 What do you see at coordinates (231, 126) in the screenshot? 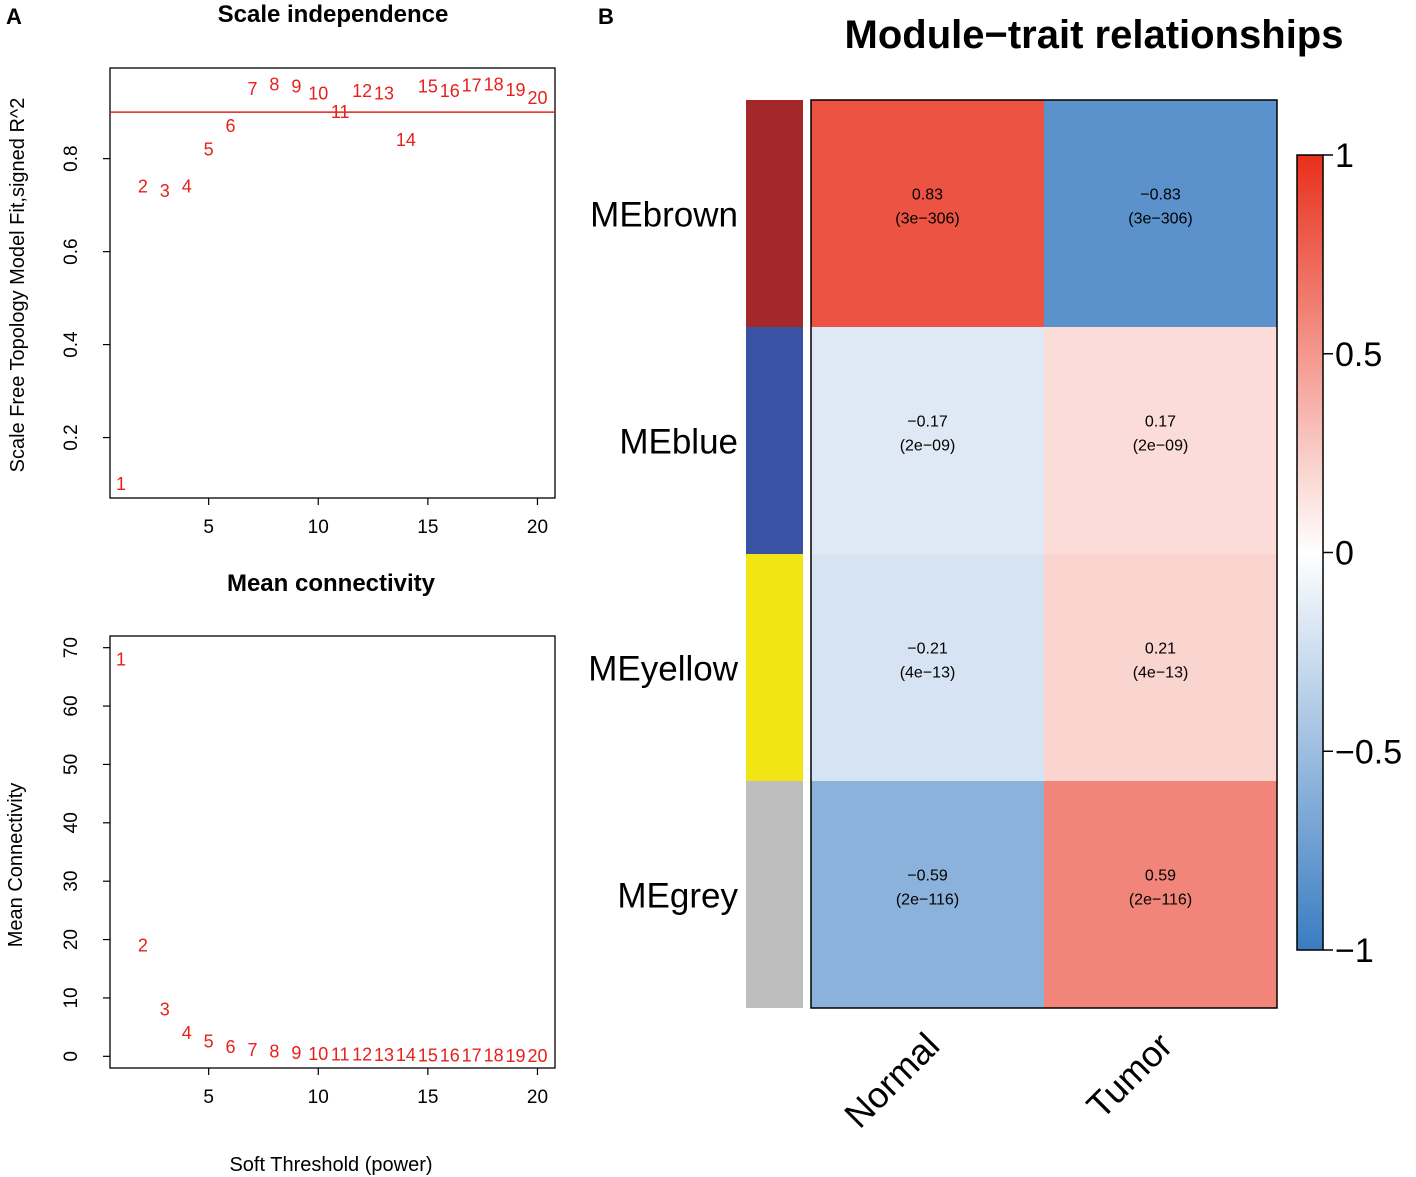
I see `scale-independence-point-label: 6` at bounding box center [231, 126].